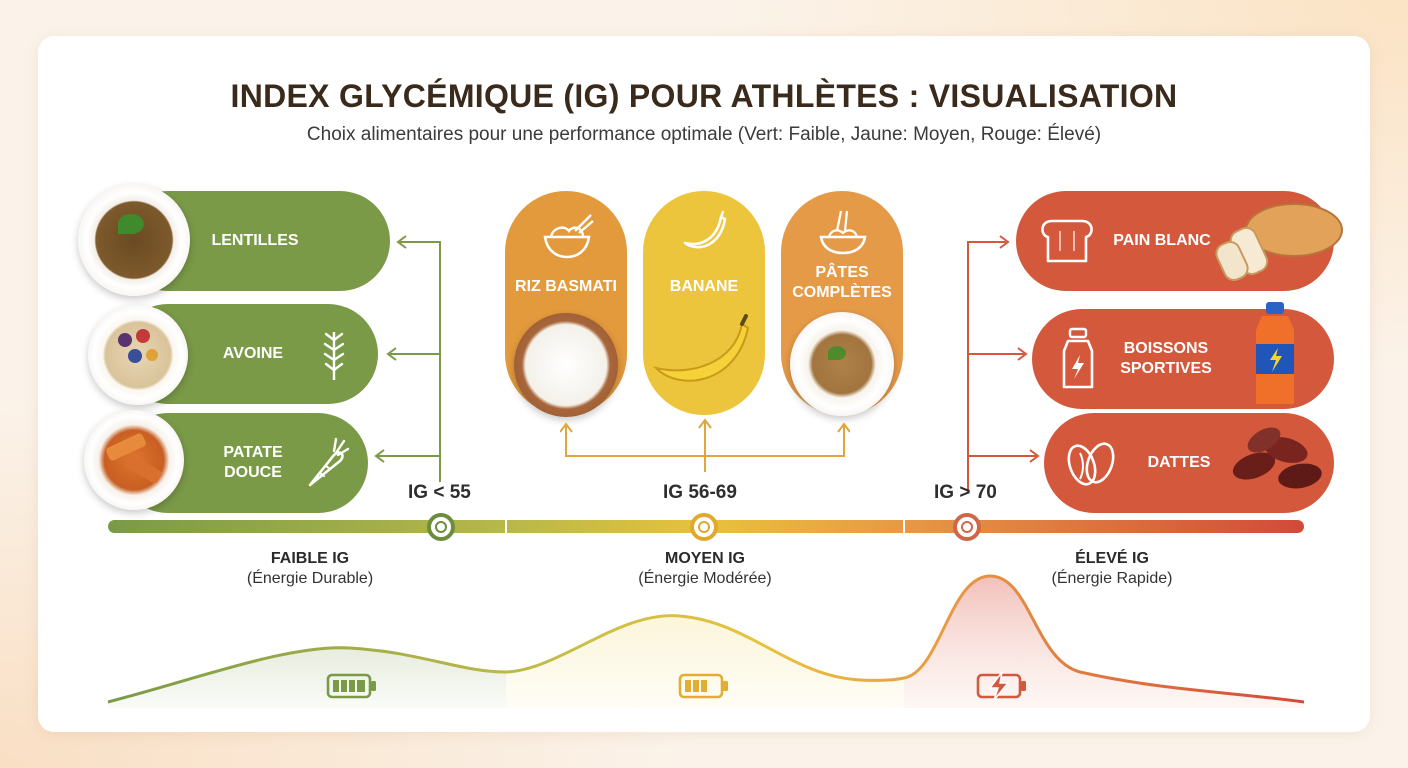  Describe the element at coordinates (705, 578) in the screenshot. I see `band-sub-medium: (Énergie Modérée)` at that location.